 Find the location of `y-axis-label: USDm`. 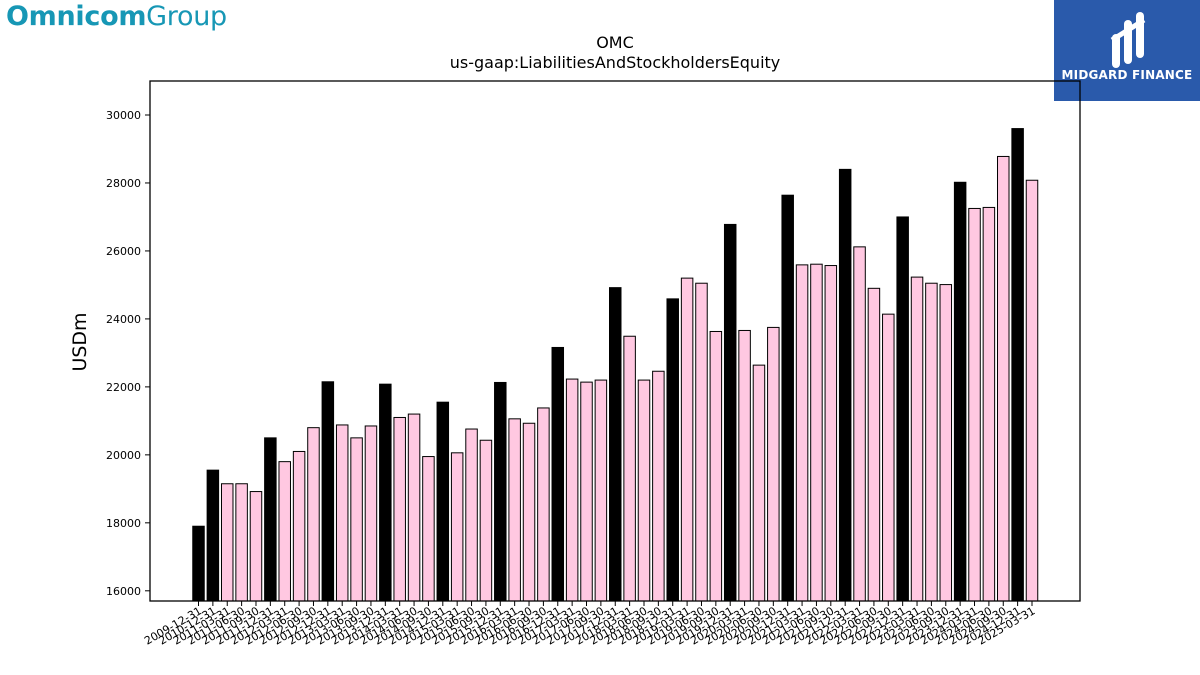

y-axis-label: USDm is located at coordinates (80, 341).